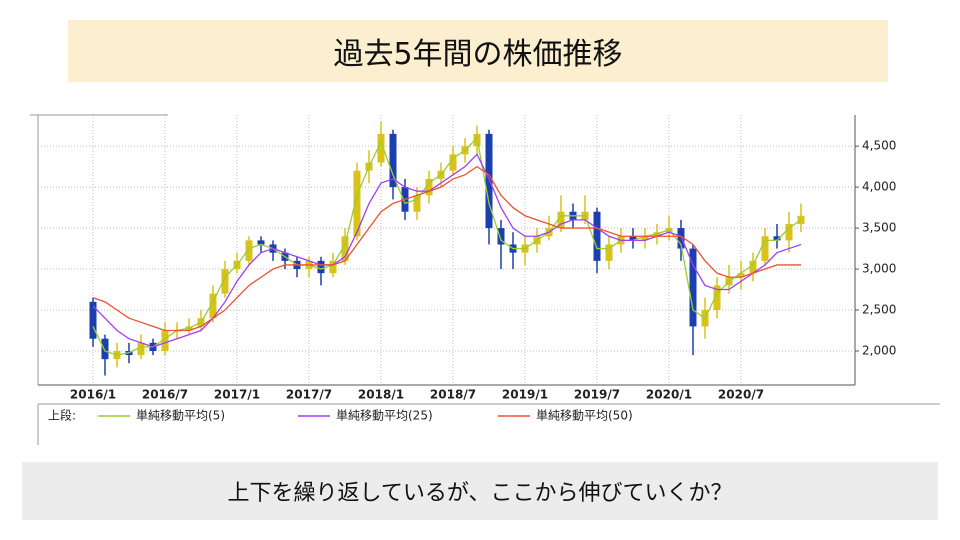 The height and width of the screenshot is (540, 960). Describe the element at coordinates (879, 310) in the screenshot. I see `y-tick-label: 2,500` at that location.